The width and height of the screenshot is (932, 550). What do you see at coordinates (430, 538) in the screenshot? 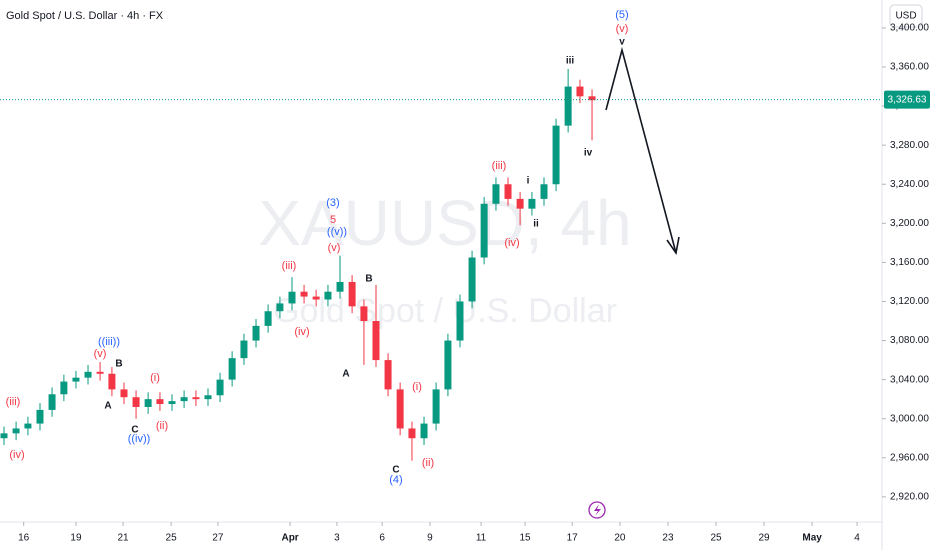
I see `x-tick-label: 9` at bounding box center [430, 538].